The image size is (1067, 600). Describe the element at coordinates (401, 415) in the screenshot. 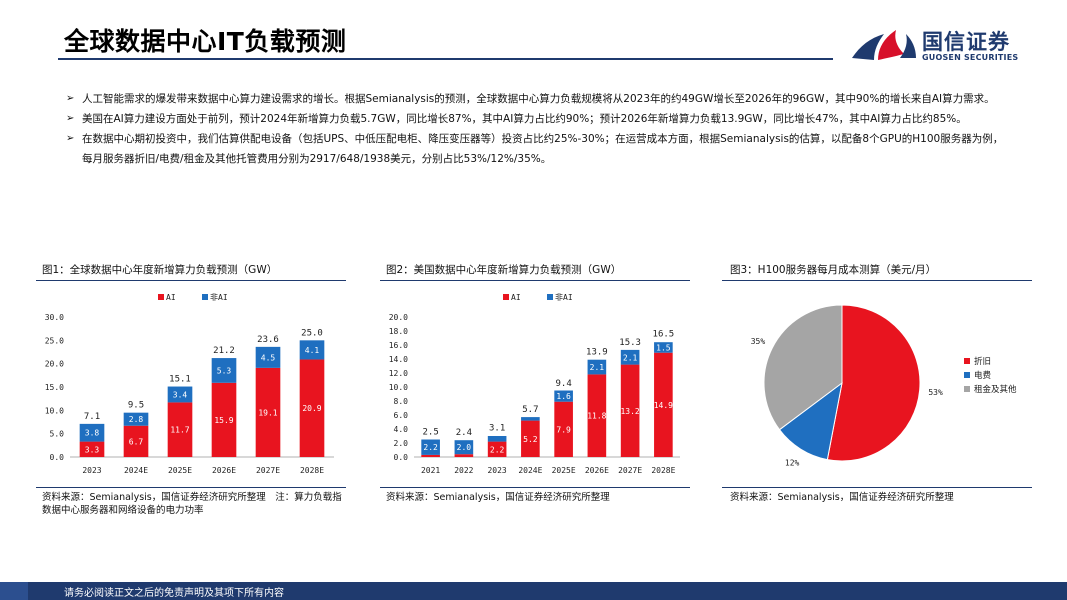

I see `y-tick-label: 6.0` at that location.